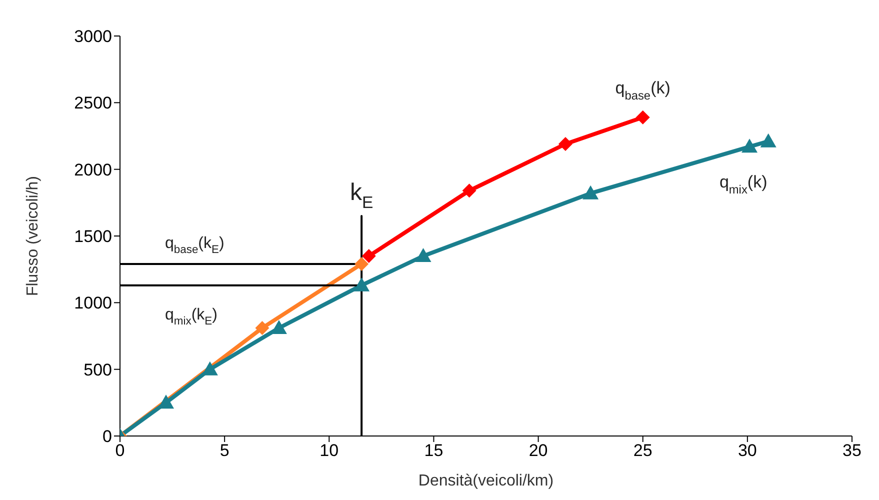 Image resolution: width=879 pixels, height=500 pixels. Describe the element at coordinates (33, 236) in the screenshot. I see `y-axis-title: Flusso (veicoli/h)` at that location.